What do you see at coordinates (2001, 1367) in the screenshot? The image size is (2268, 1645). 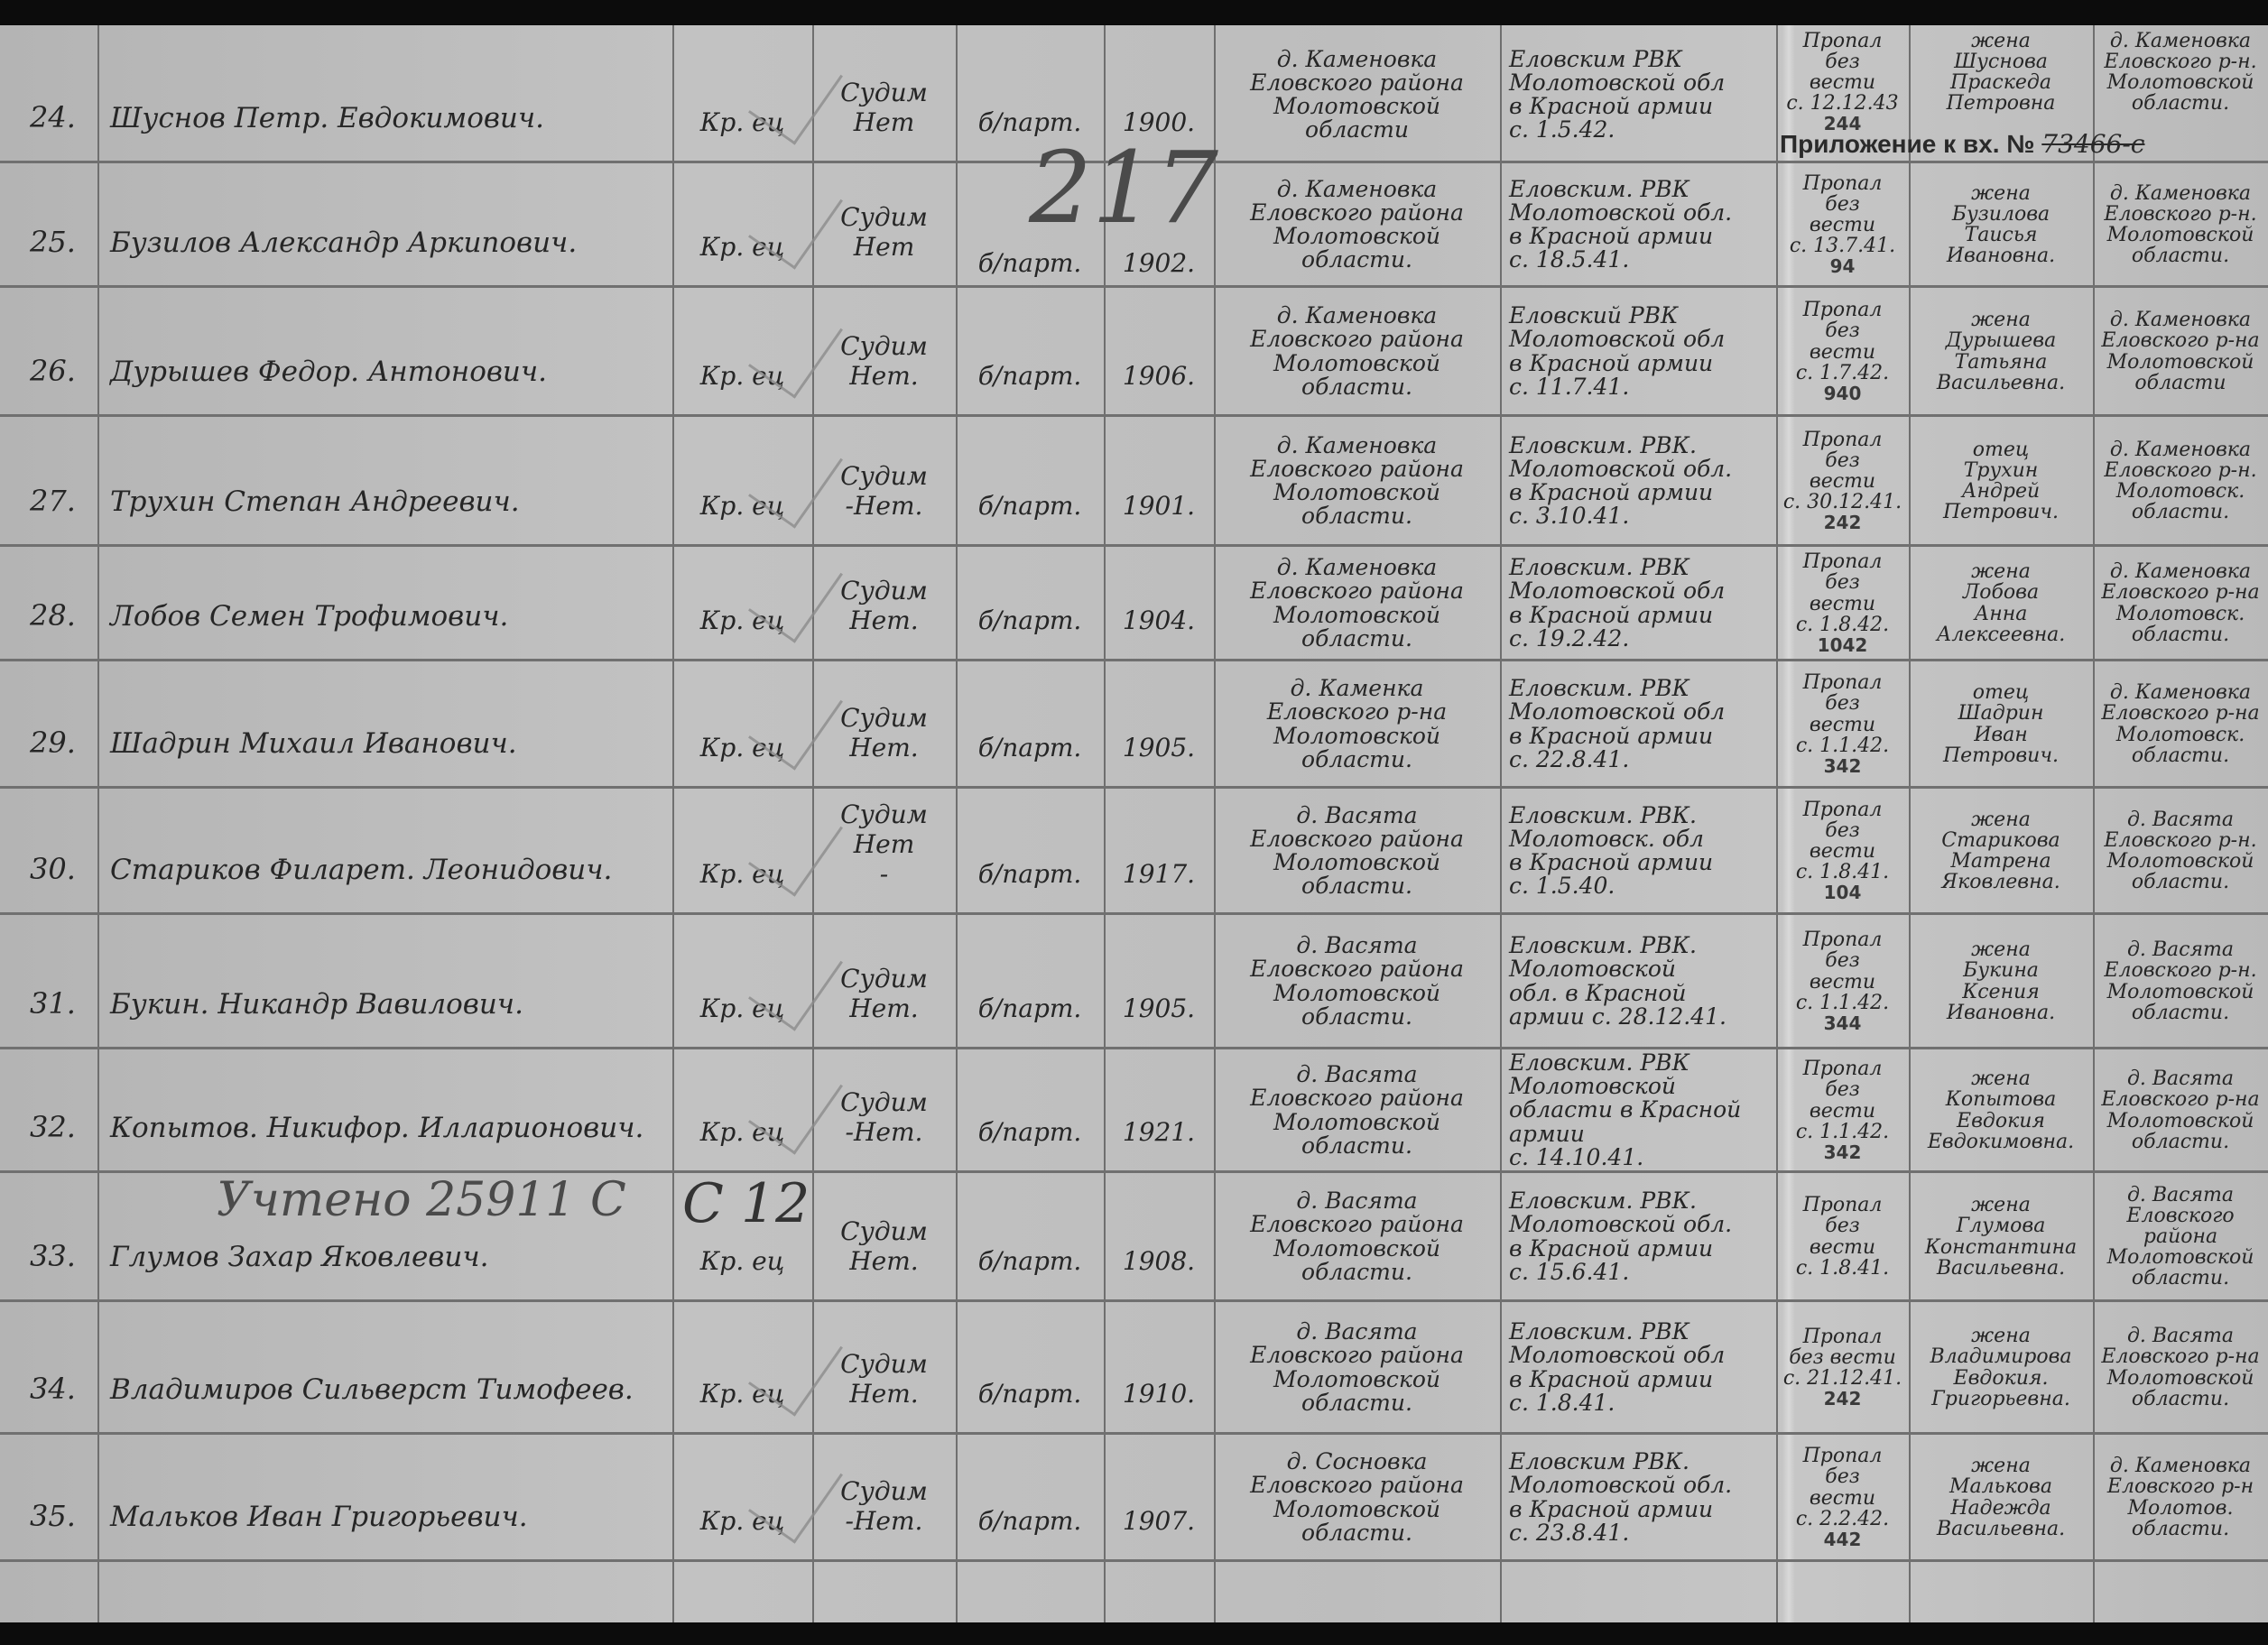 I see `relative: жена Владимирова Евдокия. Григорьевна.` at bounding box center [2001, 1367].